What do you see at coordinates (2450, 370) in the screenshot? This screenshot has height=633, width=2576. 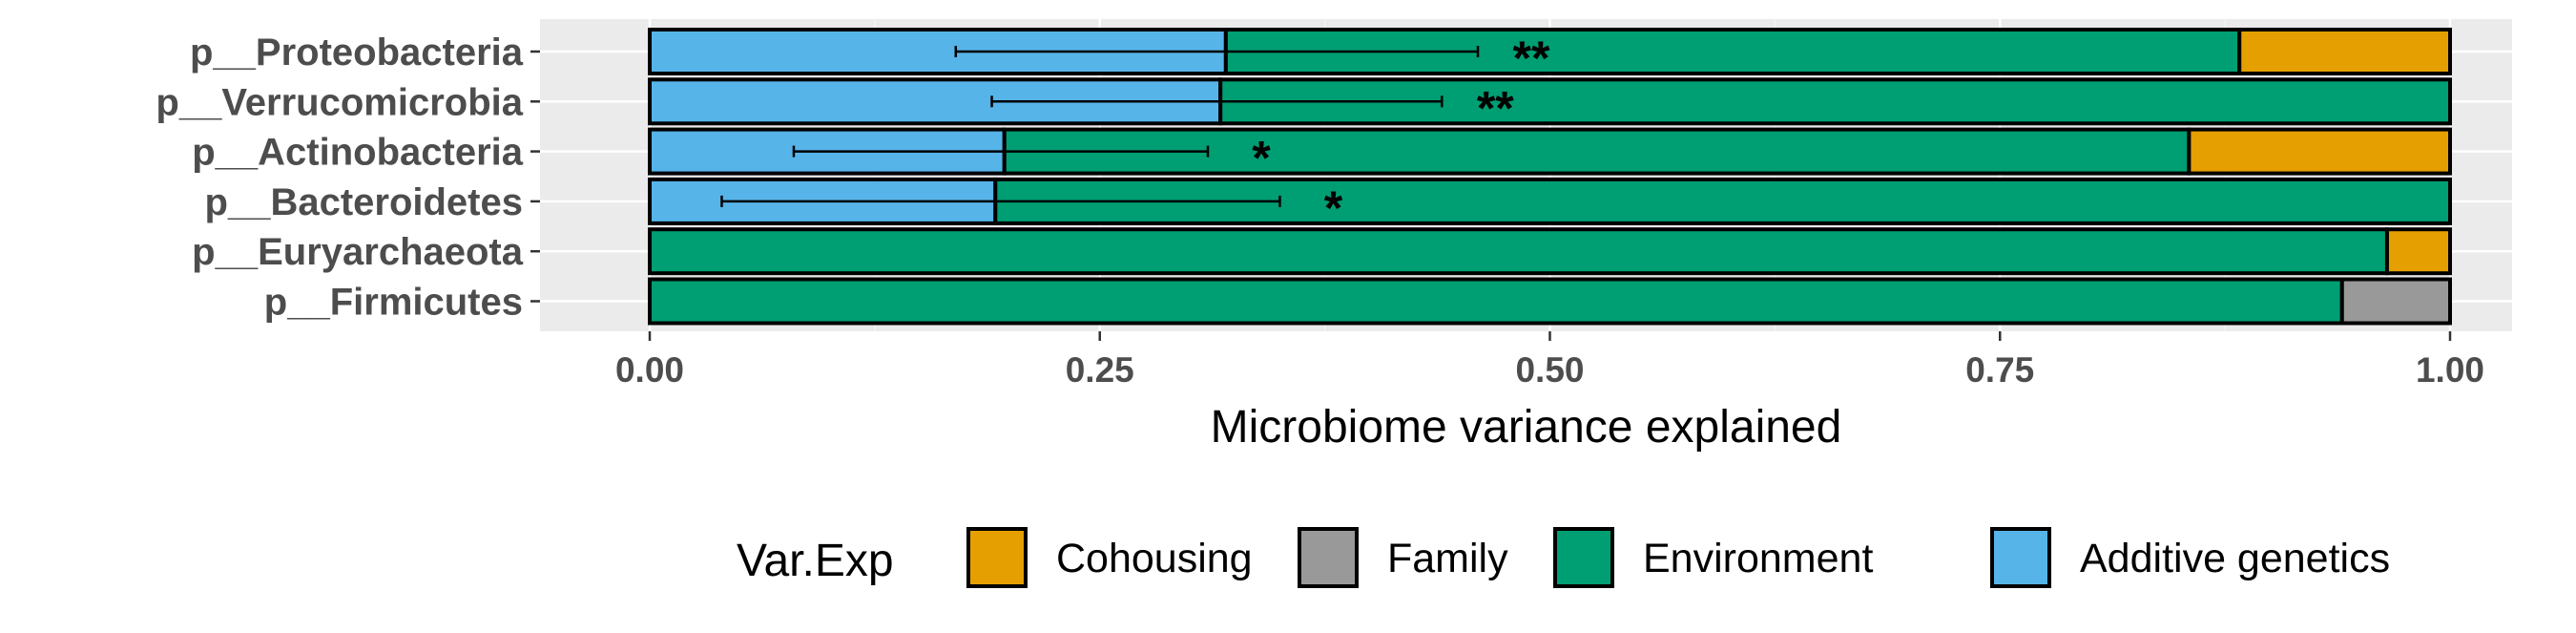 I see `x-tick-label: 1.00` at bounding box center [2450, 370].